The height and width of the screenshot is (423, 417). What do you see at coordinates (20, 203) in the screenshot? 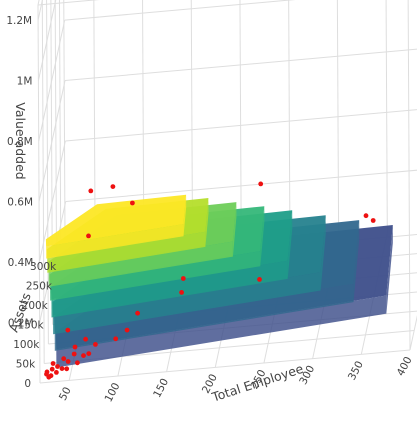
I see `z-tick-label: 0.6M` at bounding box center [20, 203].